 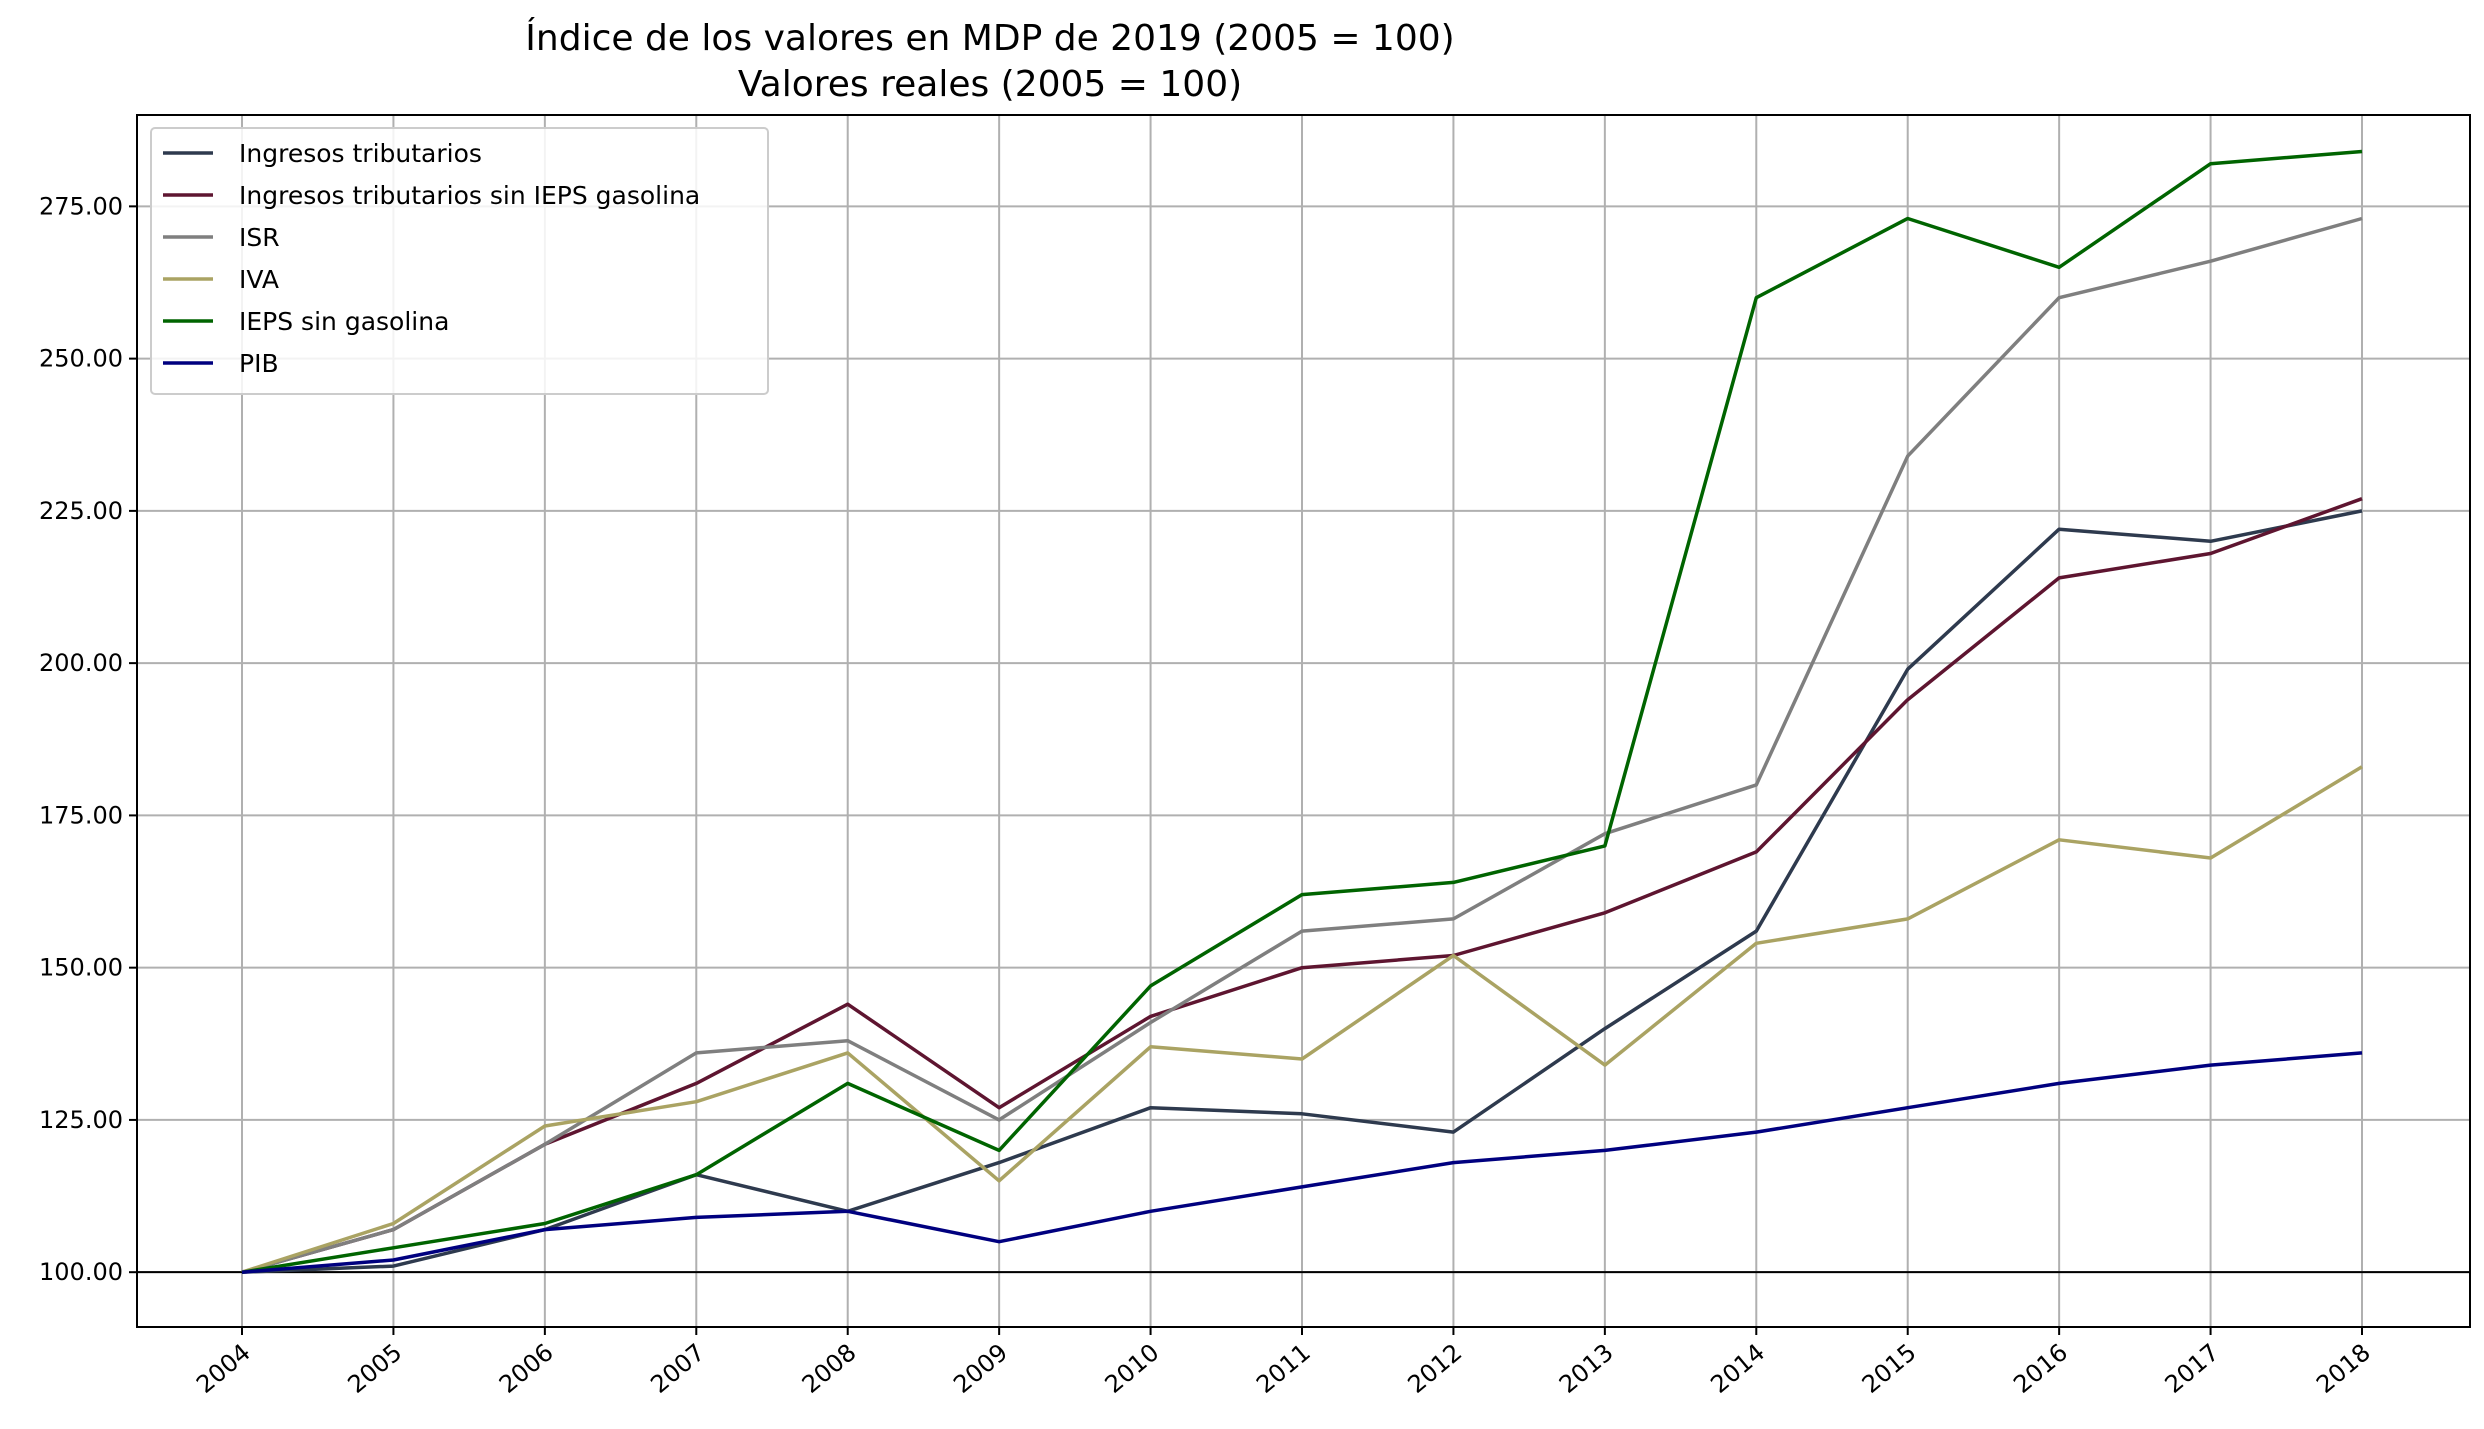 What do you see at coordinates (2040, 1368) in the screenshot?
I see `x-tick-label: 2016` at bounding box center [2040, 1368].